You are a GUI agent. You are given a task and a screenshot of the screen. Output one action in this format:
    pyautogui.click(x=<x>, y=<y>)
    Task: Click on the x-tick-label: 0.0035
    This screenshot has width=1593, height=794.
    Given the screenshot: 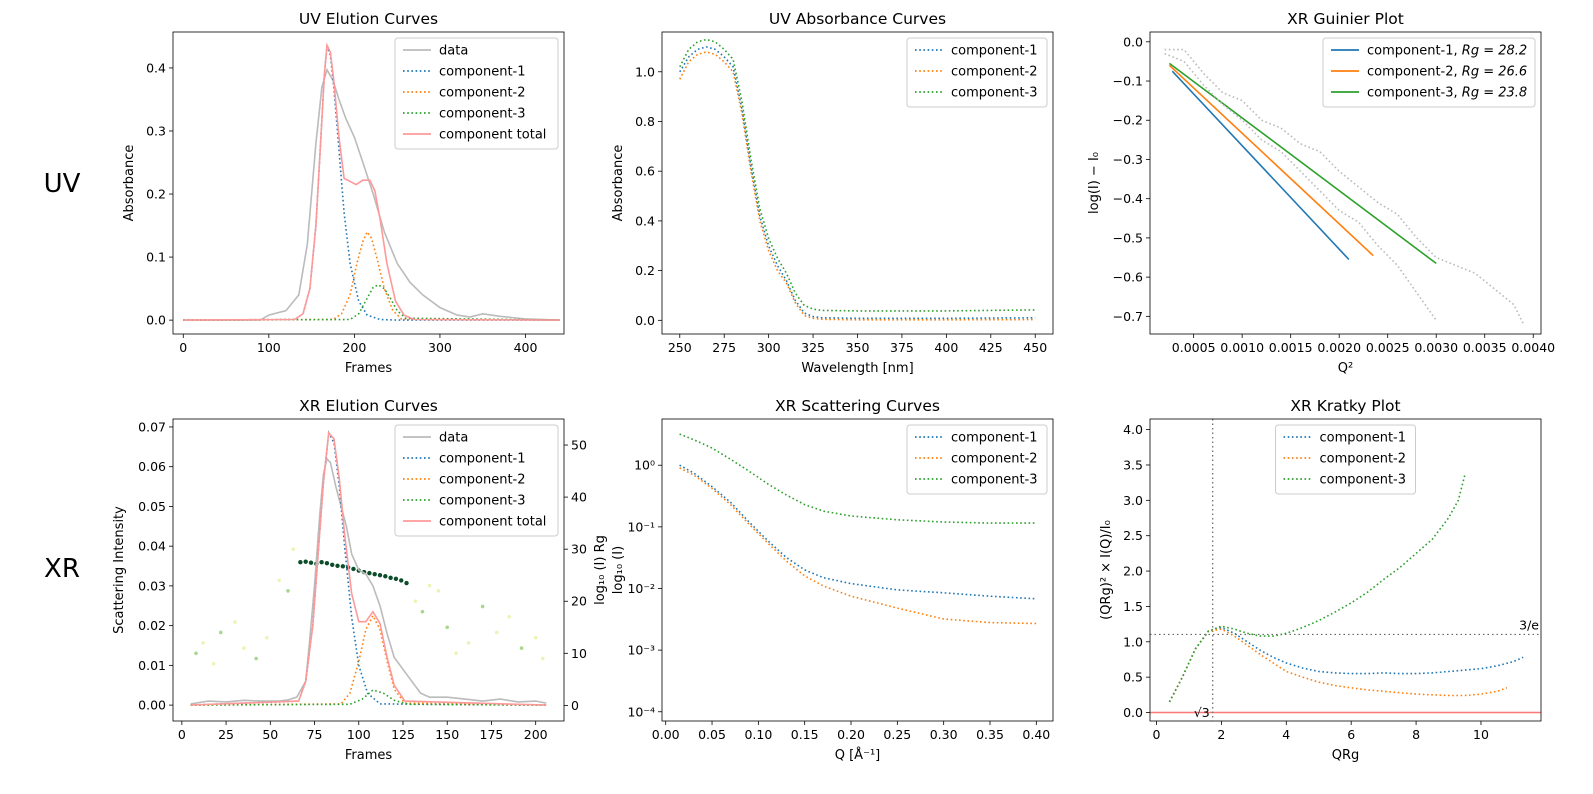 What is the action you would take?
    pyautogui.click(x=1485, y=347)
    